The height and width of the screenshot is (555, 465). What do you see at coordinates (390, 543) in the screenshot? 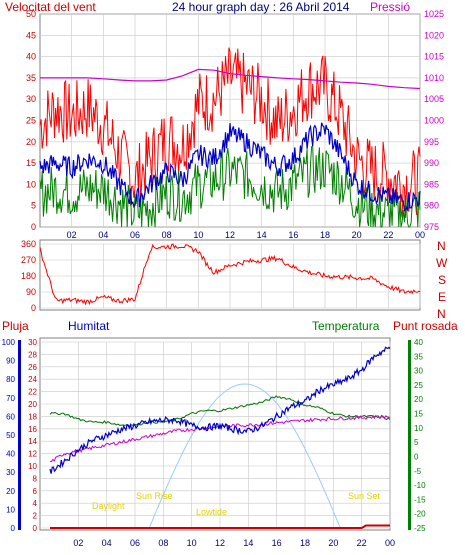
I see `climate-x-tick-label: 00` at bounding box center [390, 543].